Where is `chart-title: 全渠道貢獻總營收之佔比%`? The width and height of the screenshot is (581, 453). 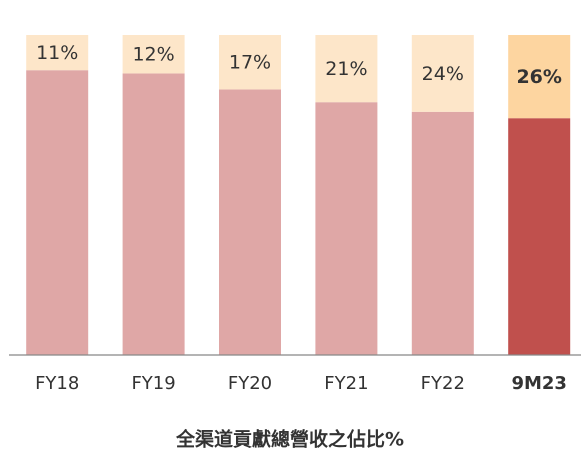 chart-title: 全渠道貢獻總營收之佔比% is located at coordinates (289, 439).